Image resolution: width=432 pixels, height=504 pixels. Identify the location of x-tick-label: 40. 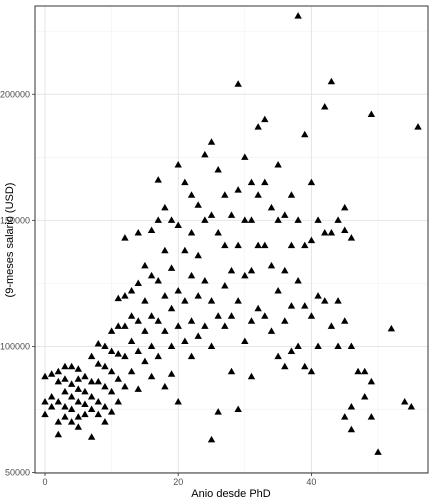
(311, 482).